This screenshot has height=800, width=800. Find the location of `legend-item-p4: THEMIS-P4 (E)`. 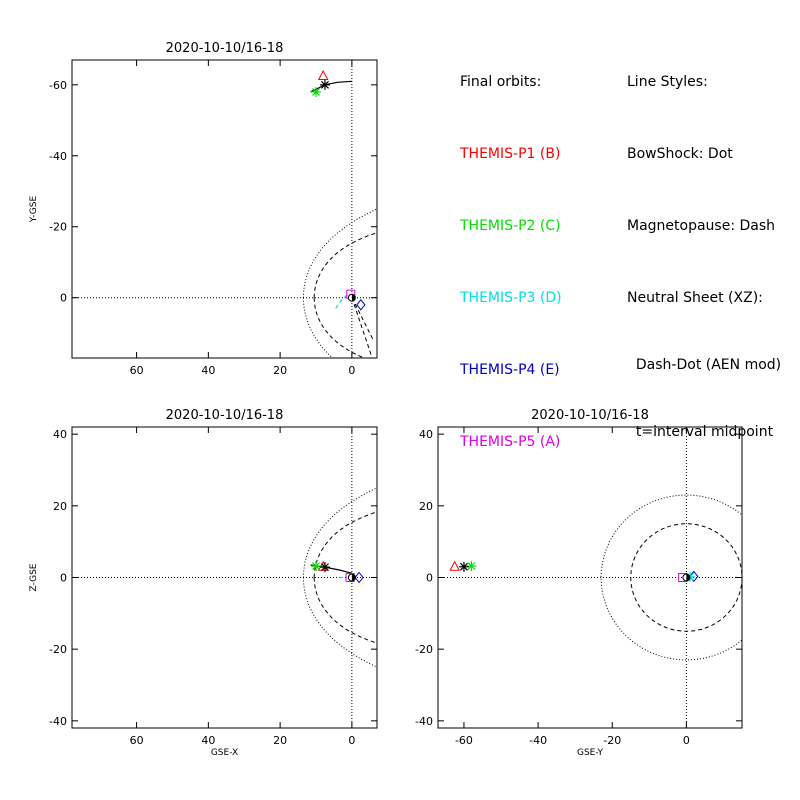

legend-item-p4: THEMIS-P4 (E) is located at coordinates (510, 370).